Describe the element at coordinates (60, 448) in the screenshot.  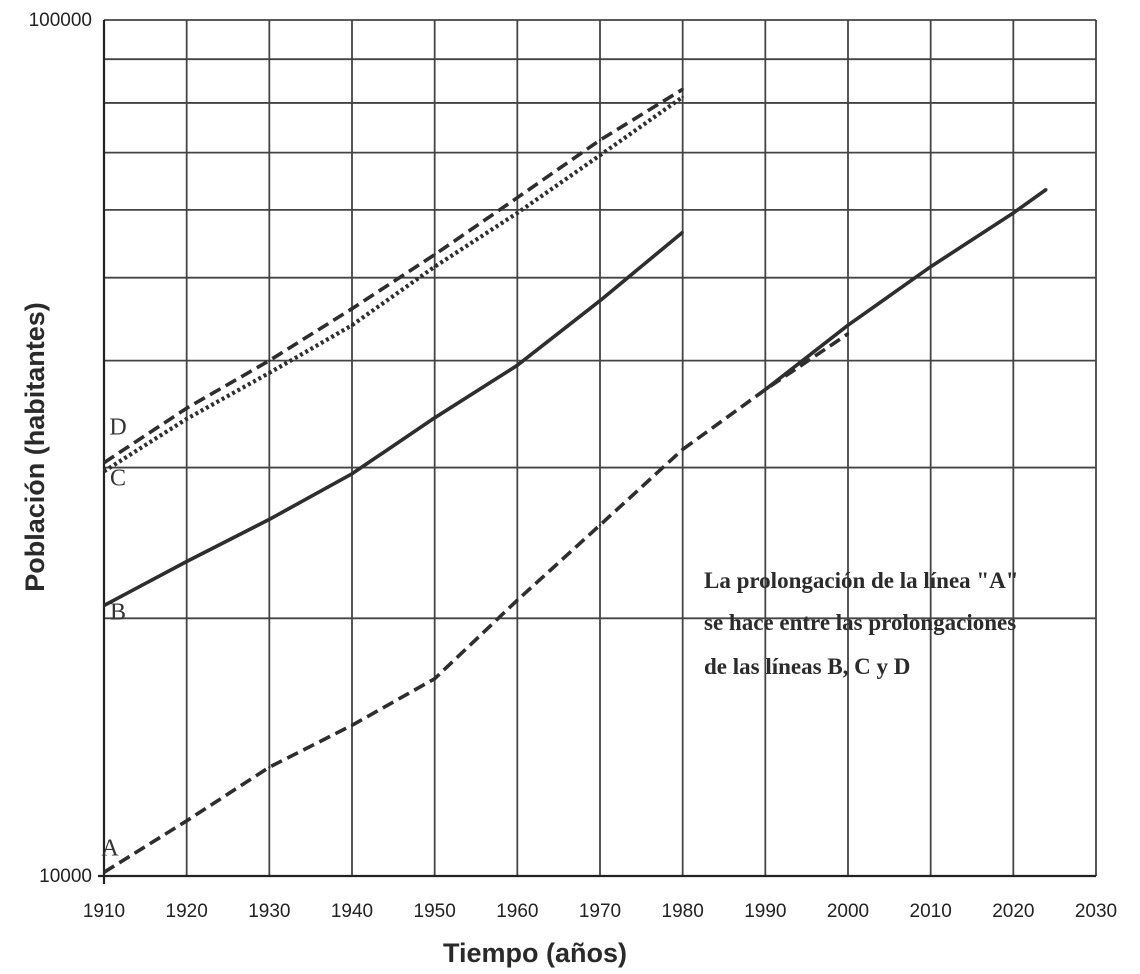
I see `y-tick-labels: 10000 100000` at that location.